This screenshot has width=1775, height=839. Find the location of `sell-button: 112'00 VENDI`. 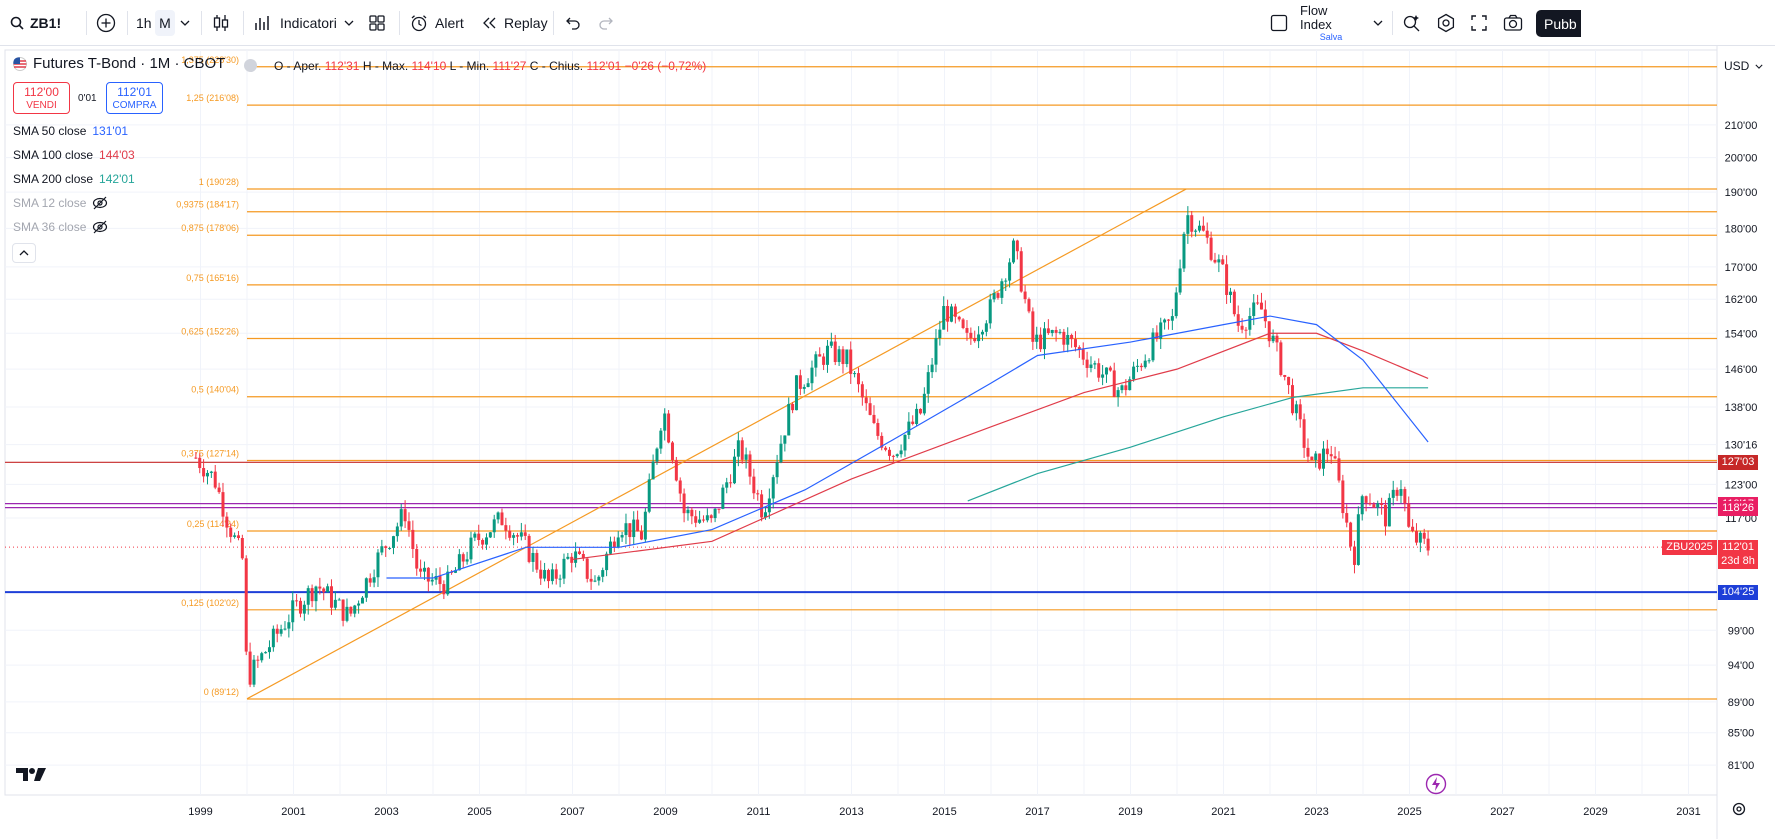

sell-button: 112'00 VENDI is located at coordinates (41, 98).